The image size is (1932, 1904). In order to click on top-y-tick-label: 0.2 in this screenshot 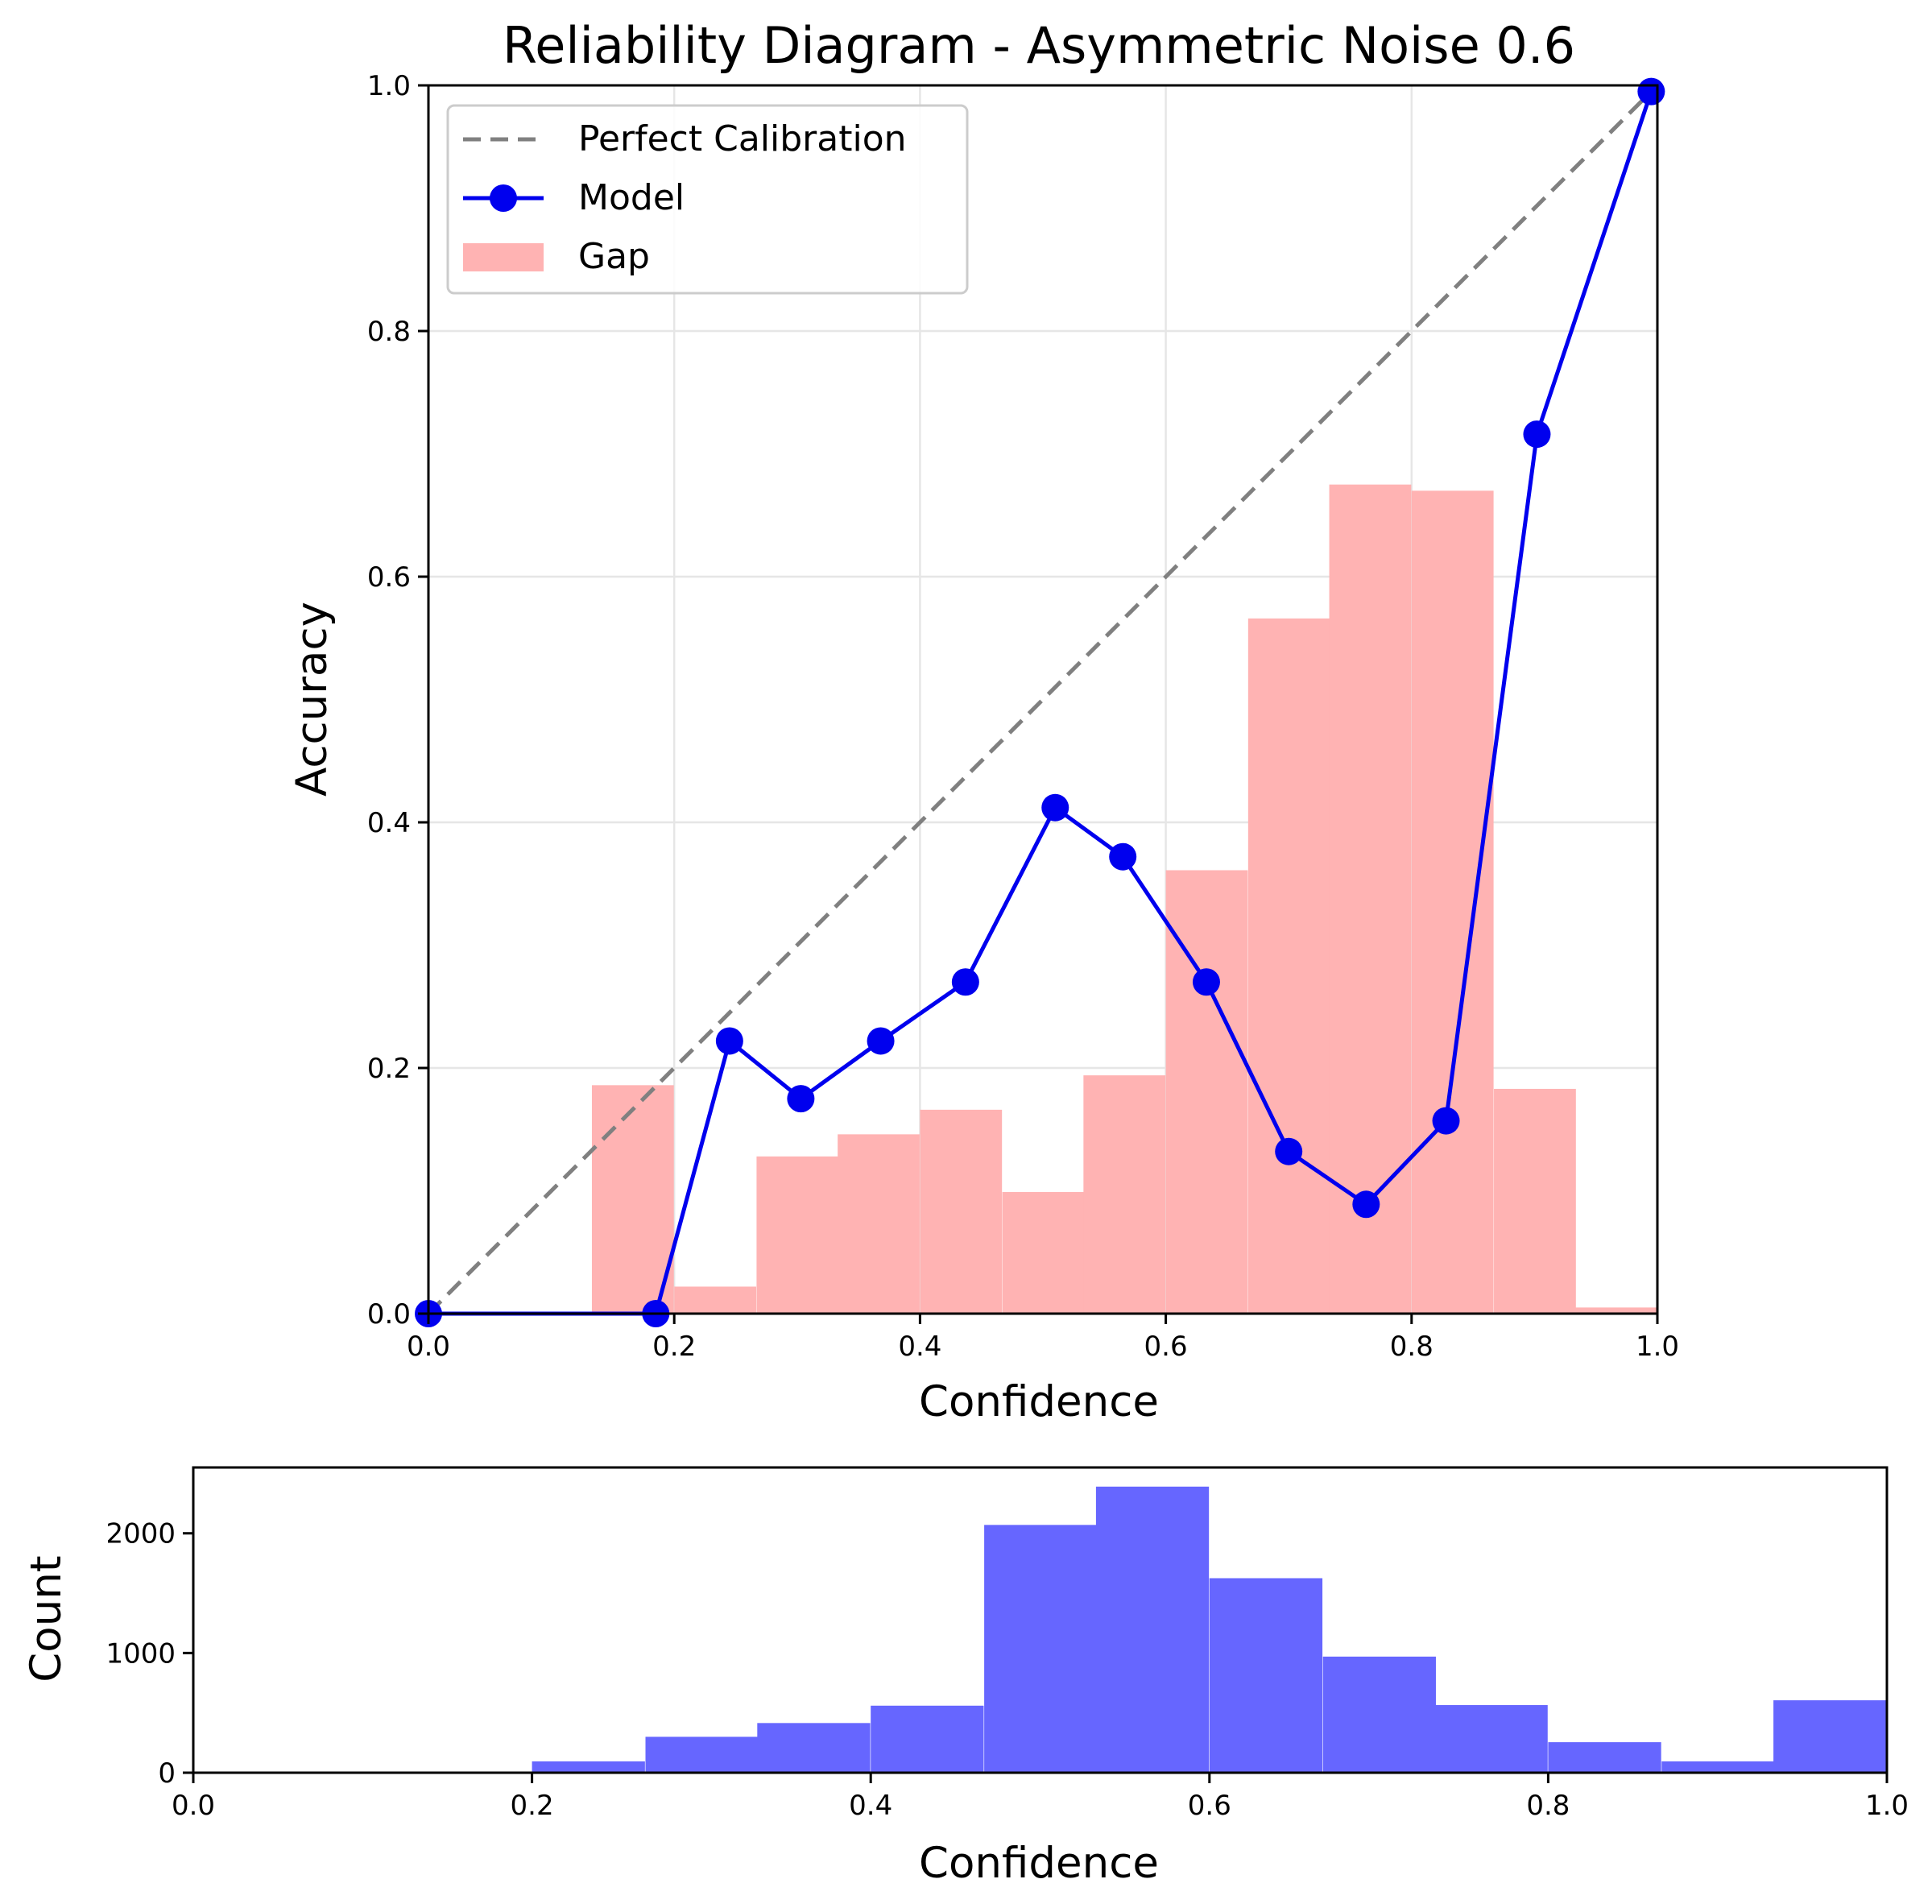, I will do `click(389, 1069)`.